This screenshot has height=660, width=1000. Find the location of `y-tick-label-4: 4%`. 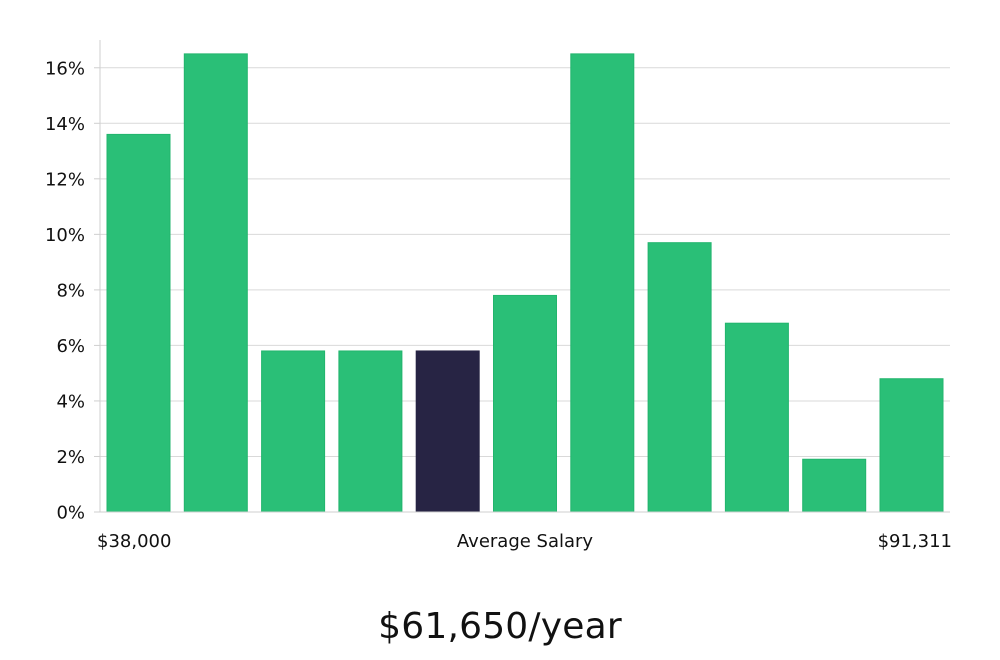

y-tick-label-4: 4% is located at coordinates (70, 401).